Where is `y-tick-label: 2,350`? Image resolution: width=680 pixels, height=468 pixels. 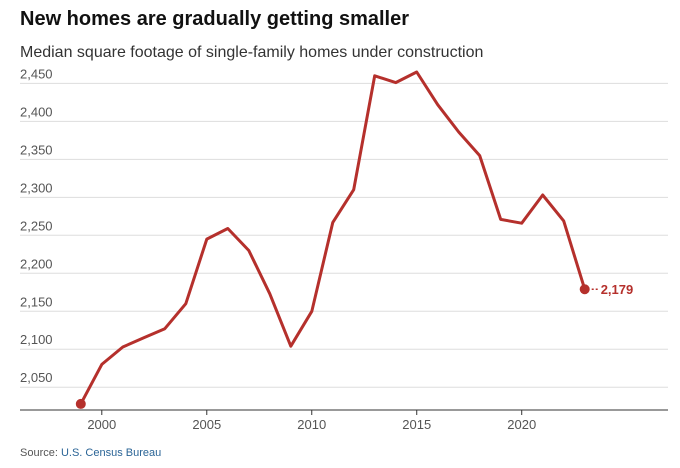 y-tick-label: 2,350 is located at coordinates (36, 149).